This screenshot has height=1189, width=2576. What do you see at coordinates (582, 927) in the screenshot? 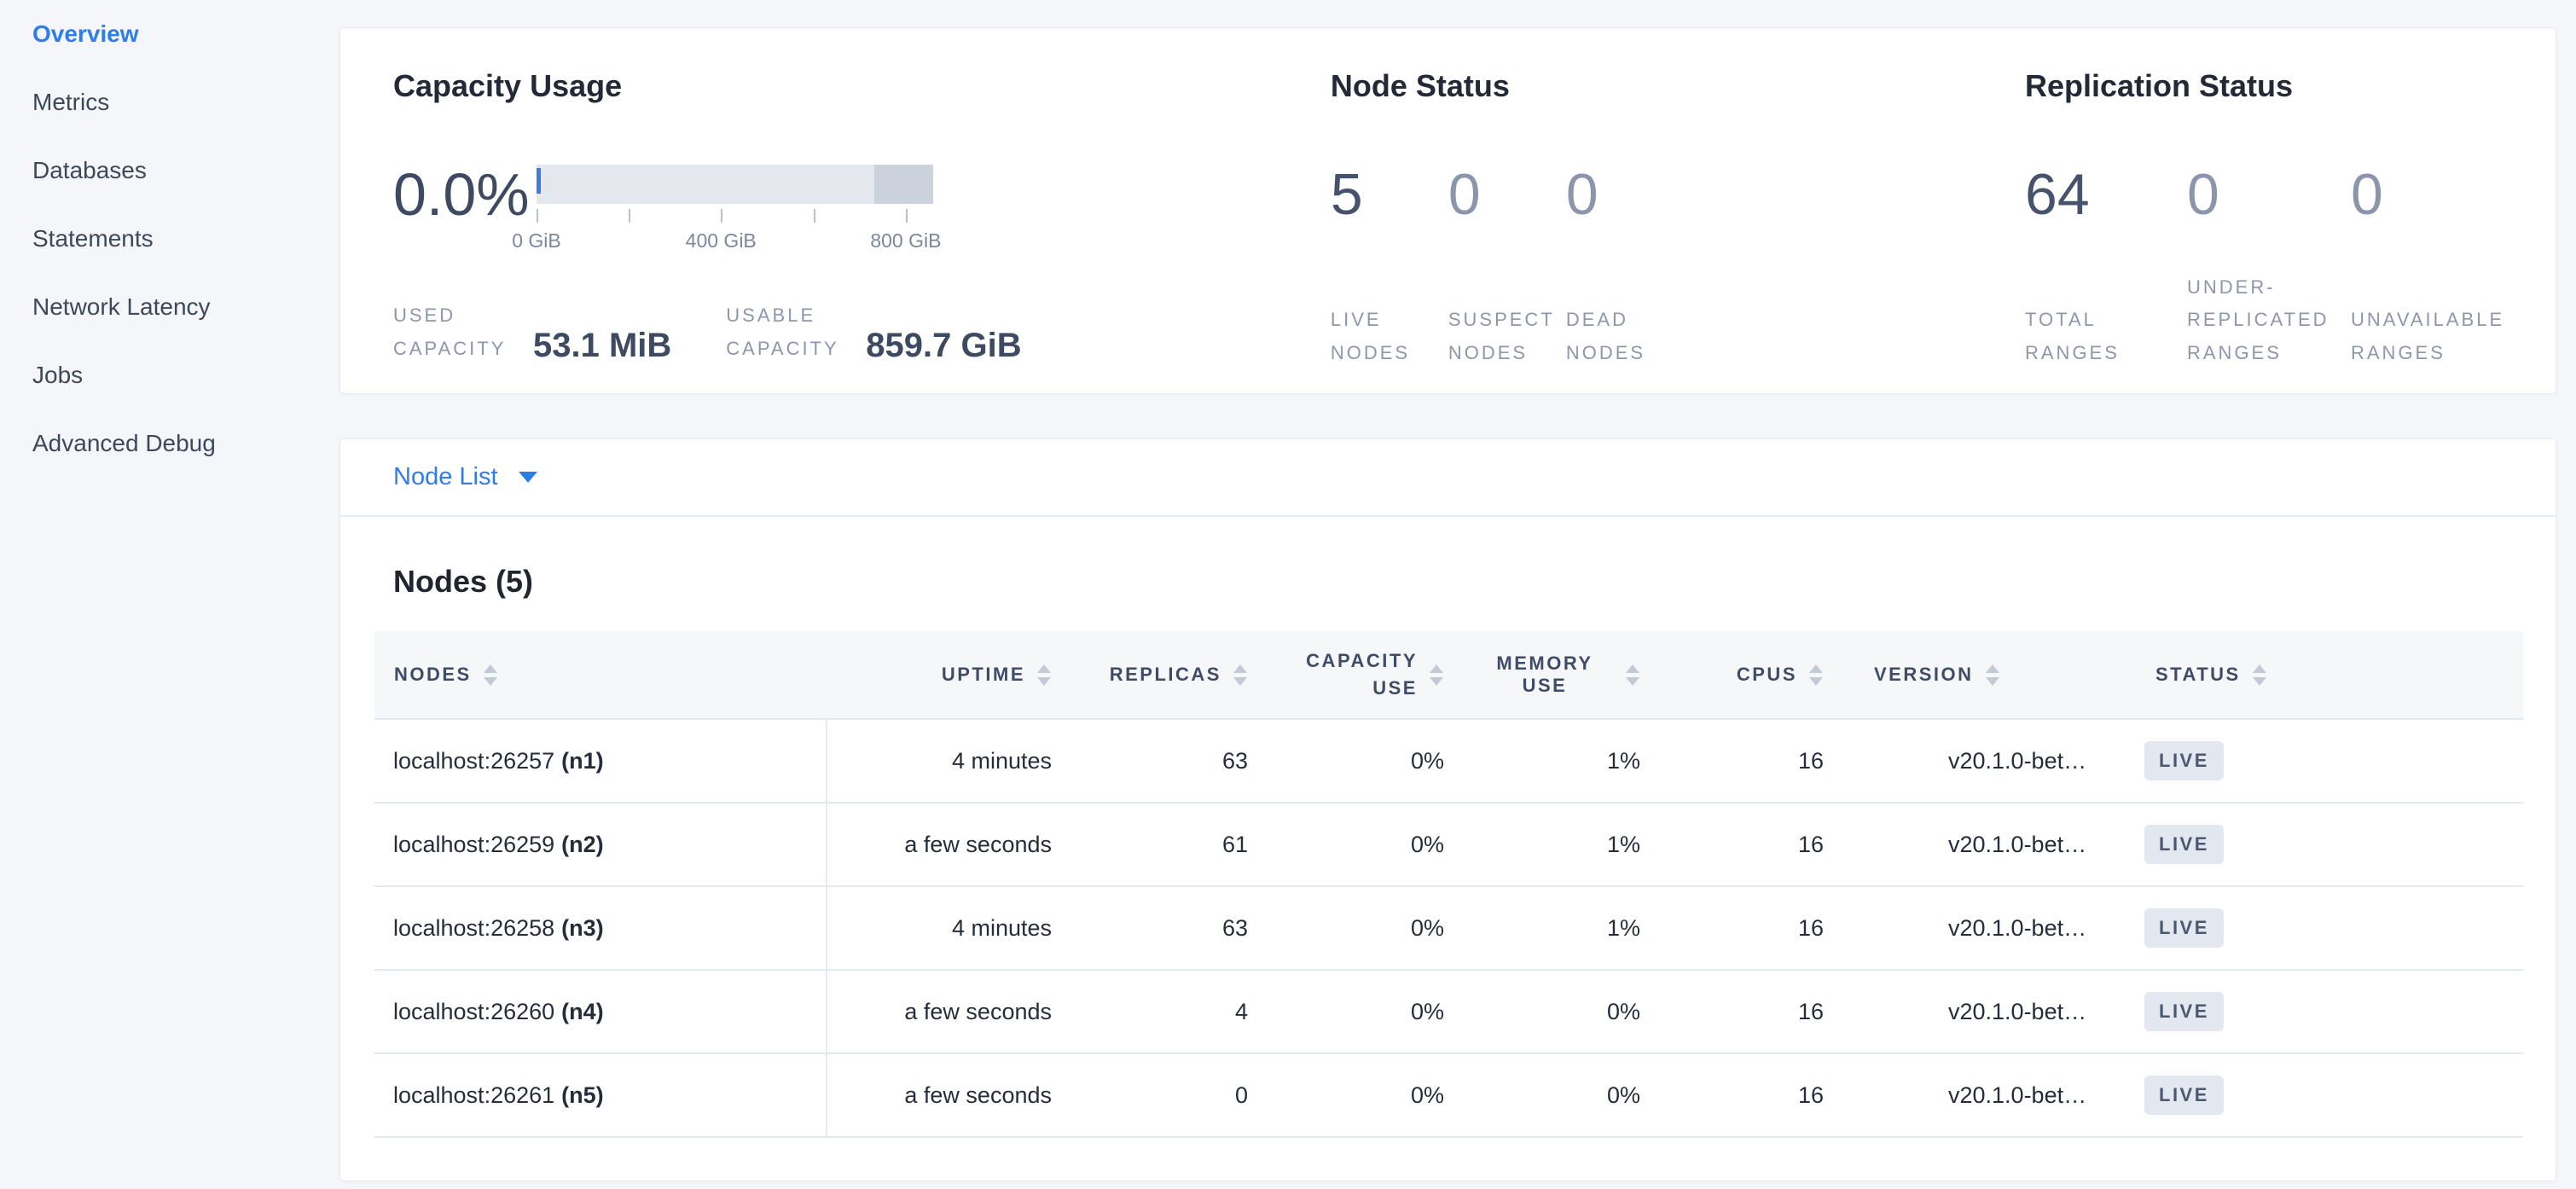
I see `node-id: (n3)` at bounding box center [582, 927].